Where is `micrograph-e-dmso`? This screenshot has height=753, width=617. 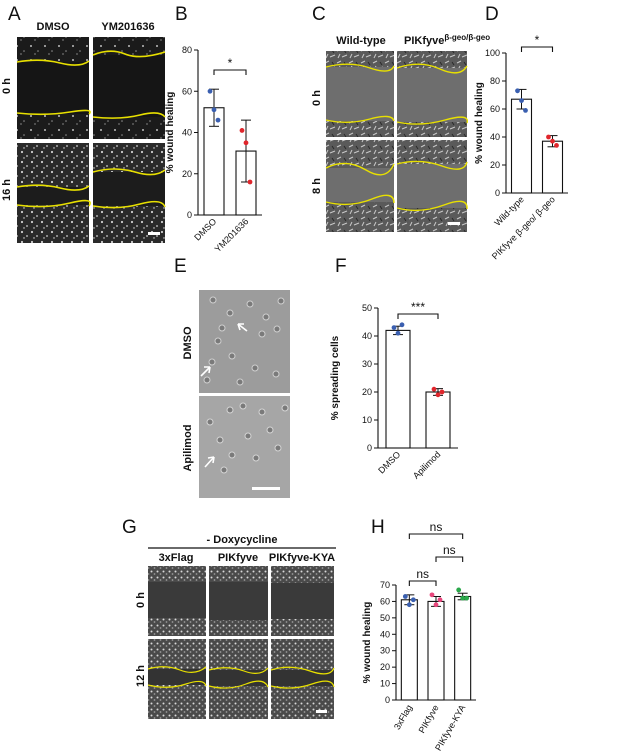 micrograph-e-dmso is located at coordinates (244, 341).